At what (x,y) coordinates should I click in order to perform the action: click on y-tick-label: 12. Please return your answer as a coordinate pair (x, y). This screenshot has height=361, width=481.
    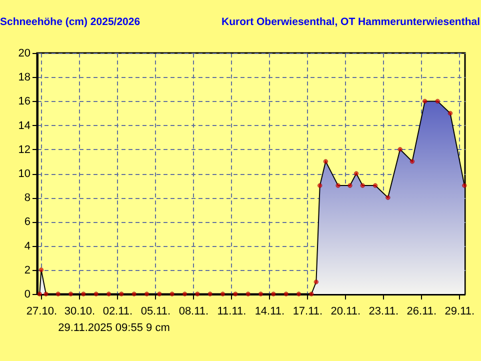
    Looking at the image, I should click on (24, 150).